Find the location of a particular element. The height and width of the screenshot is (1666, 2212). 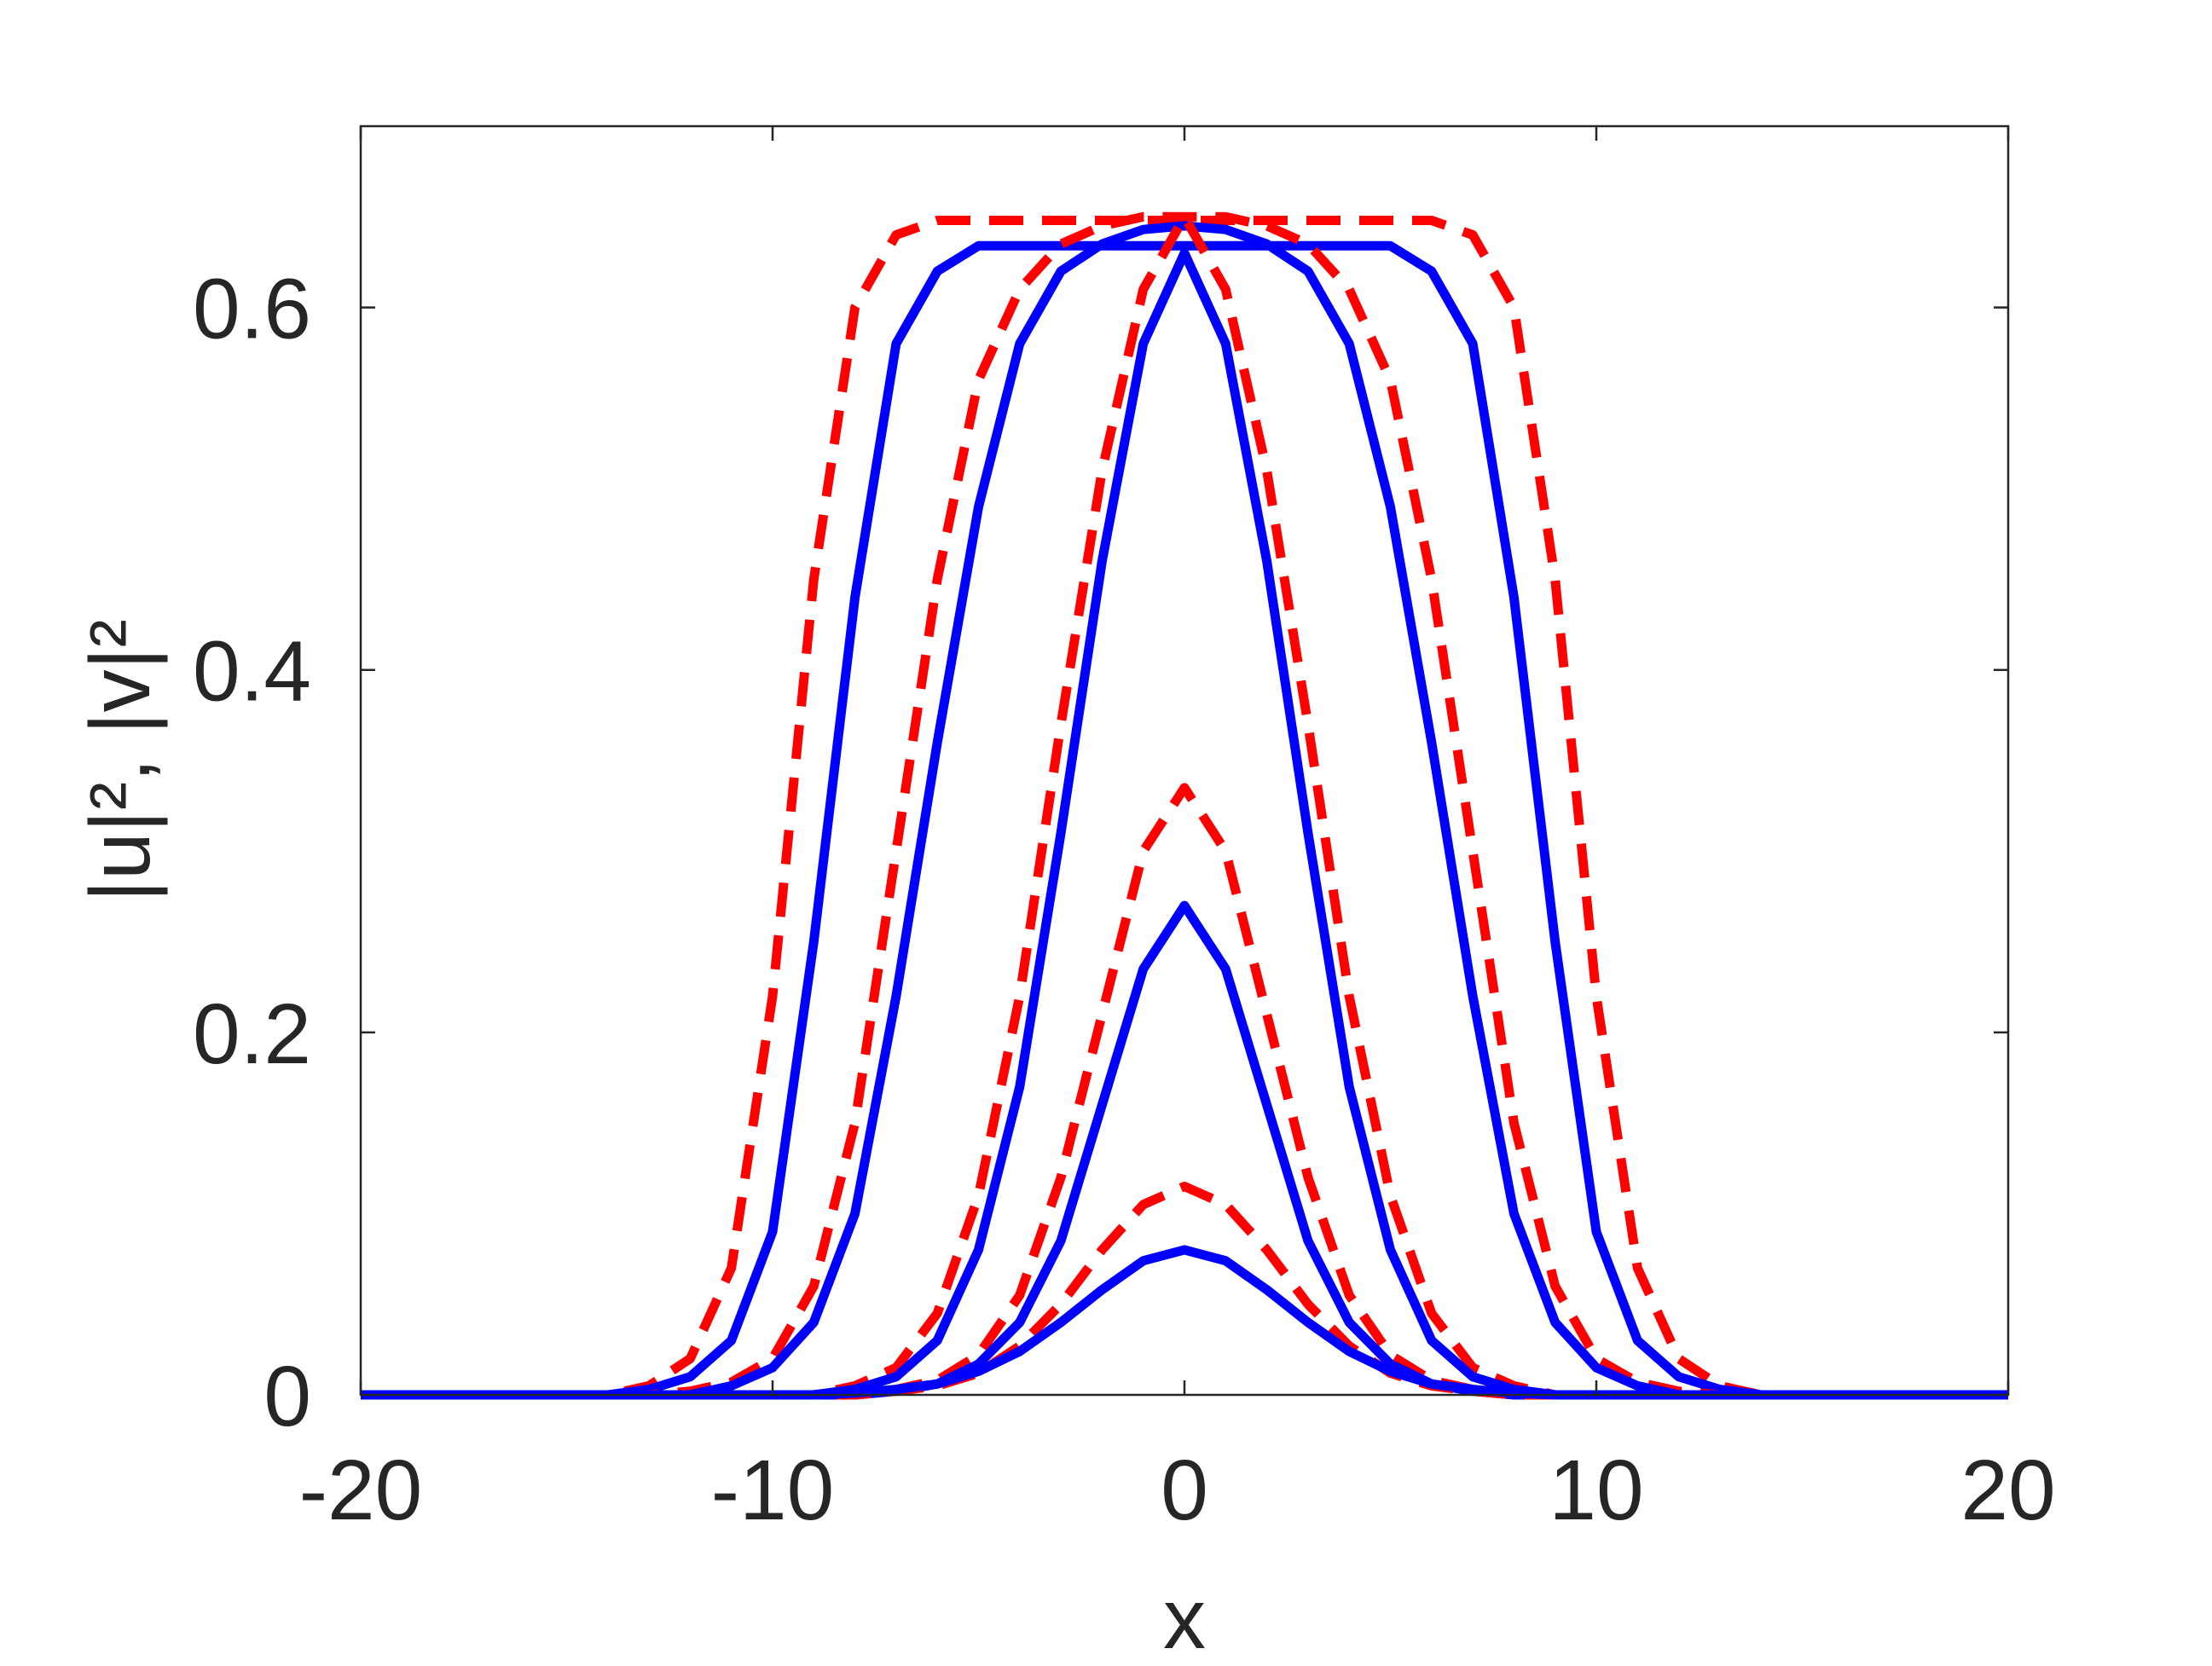

y-tick-label: 0.6 is located at coordinates (252, 309).